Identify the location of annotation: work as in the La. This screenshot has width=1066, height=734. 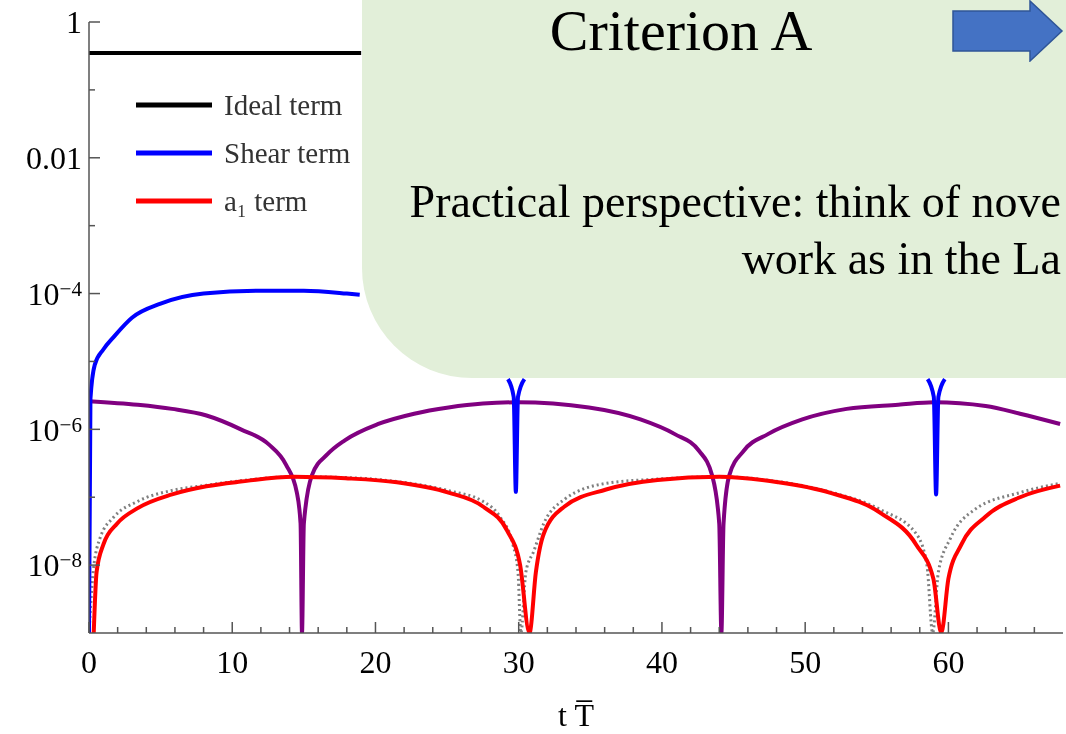
(901, 258).